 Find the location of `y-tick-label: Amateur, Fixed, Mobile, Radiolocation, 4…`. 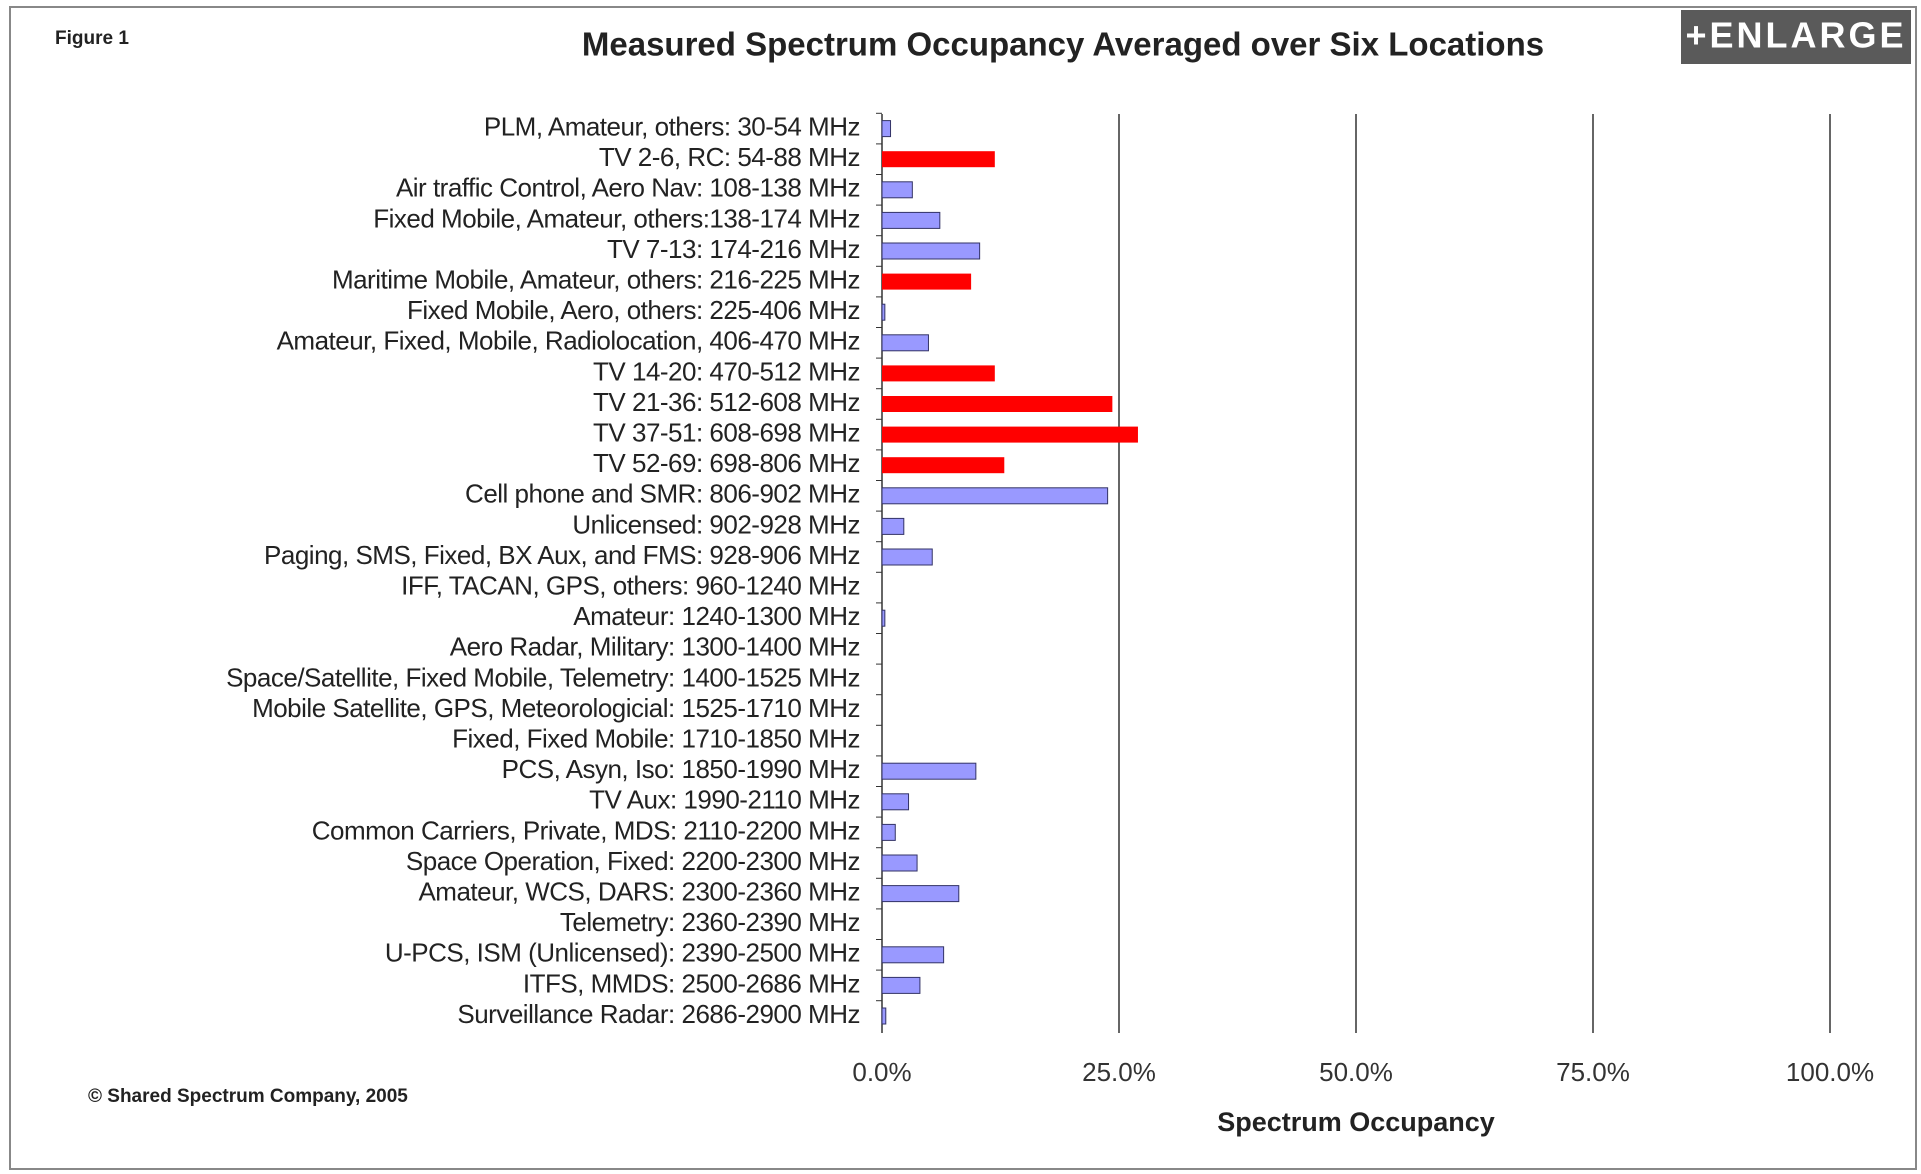

y-tick-label: Amateur, Fixed, Mobile, Radiolocation, 4… is located at coordinates (568, 341).